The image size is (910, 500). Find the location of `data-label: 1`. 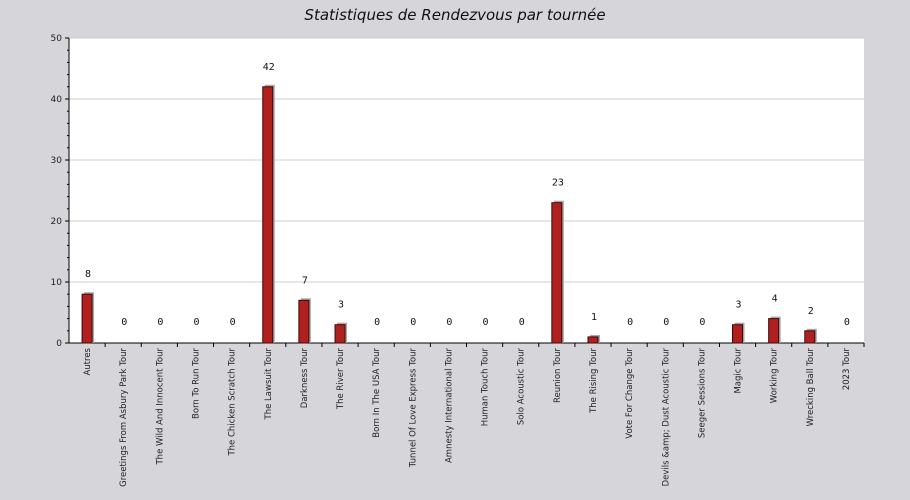

data-label: 1 is located at coordinates (594, 317).